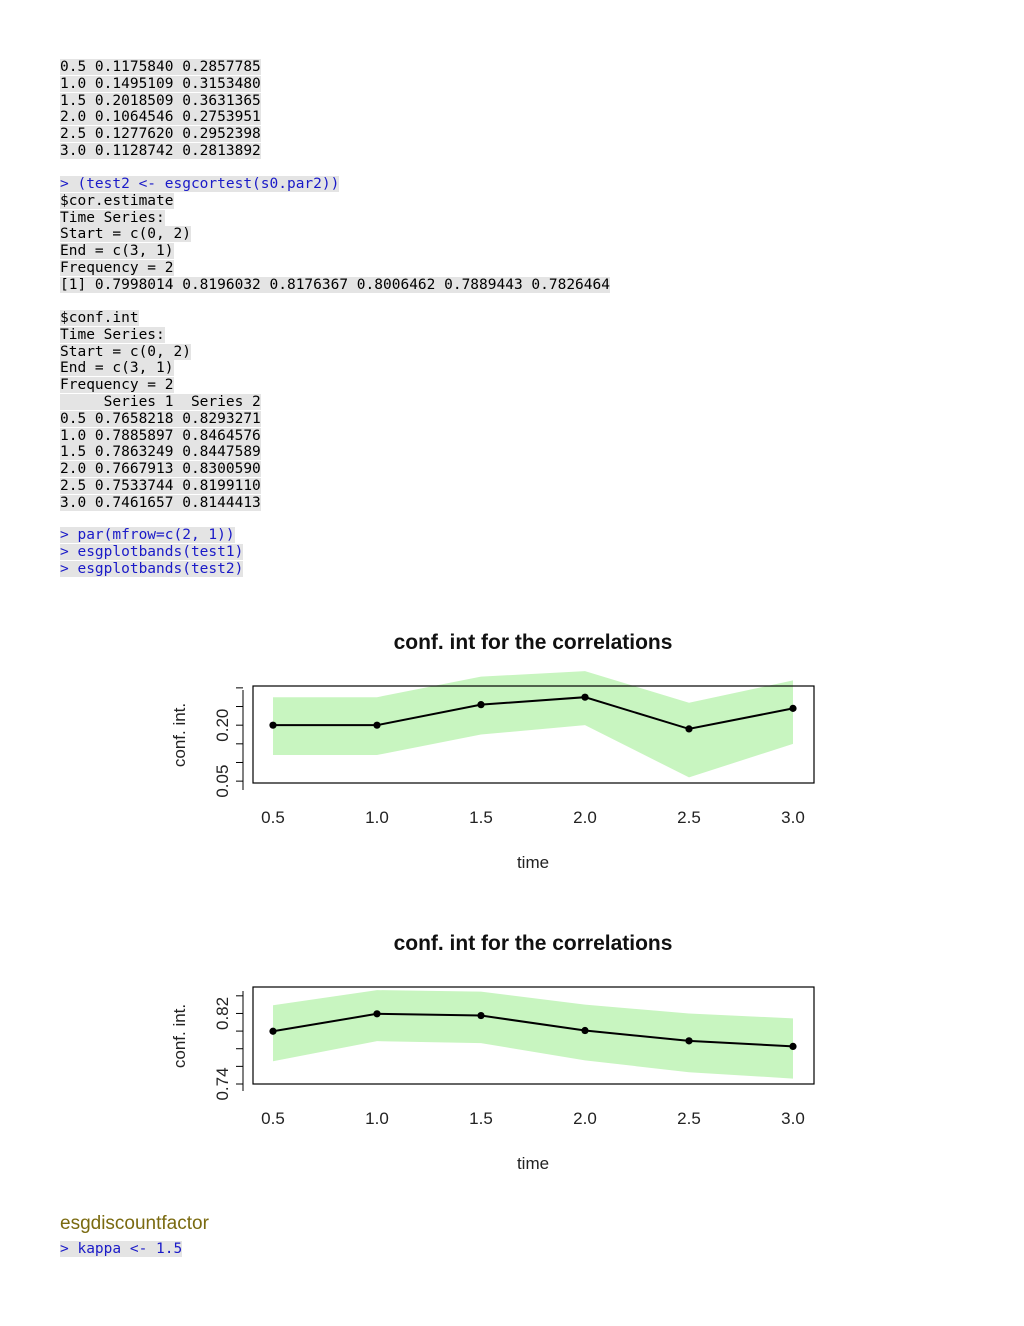 This screenshot has height=1326, width=1024. I want to click on output-line: $cor.estimate, so click(117, 200).